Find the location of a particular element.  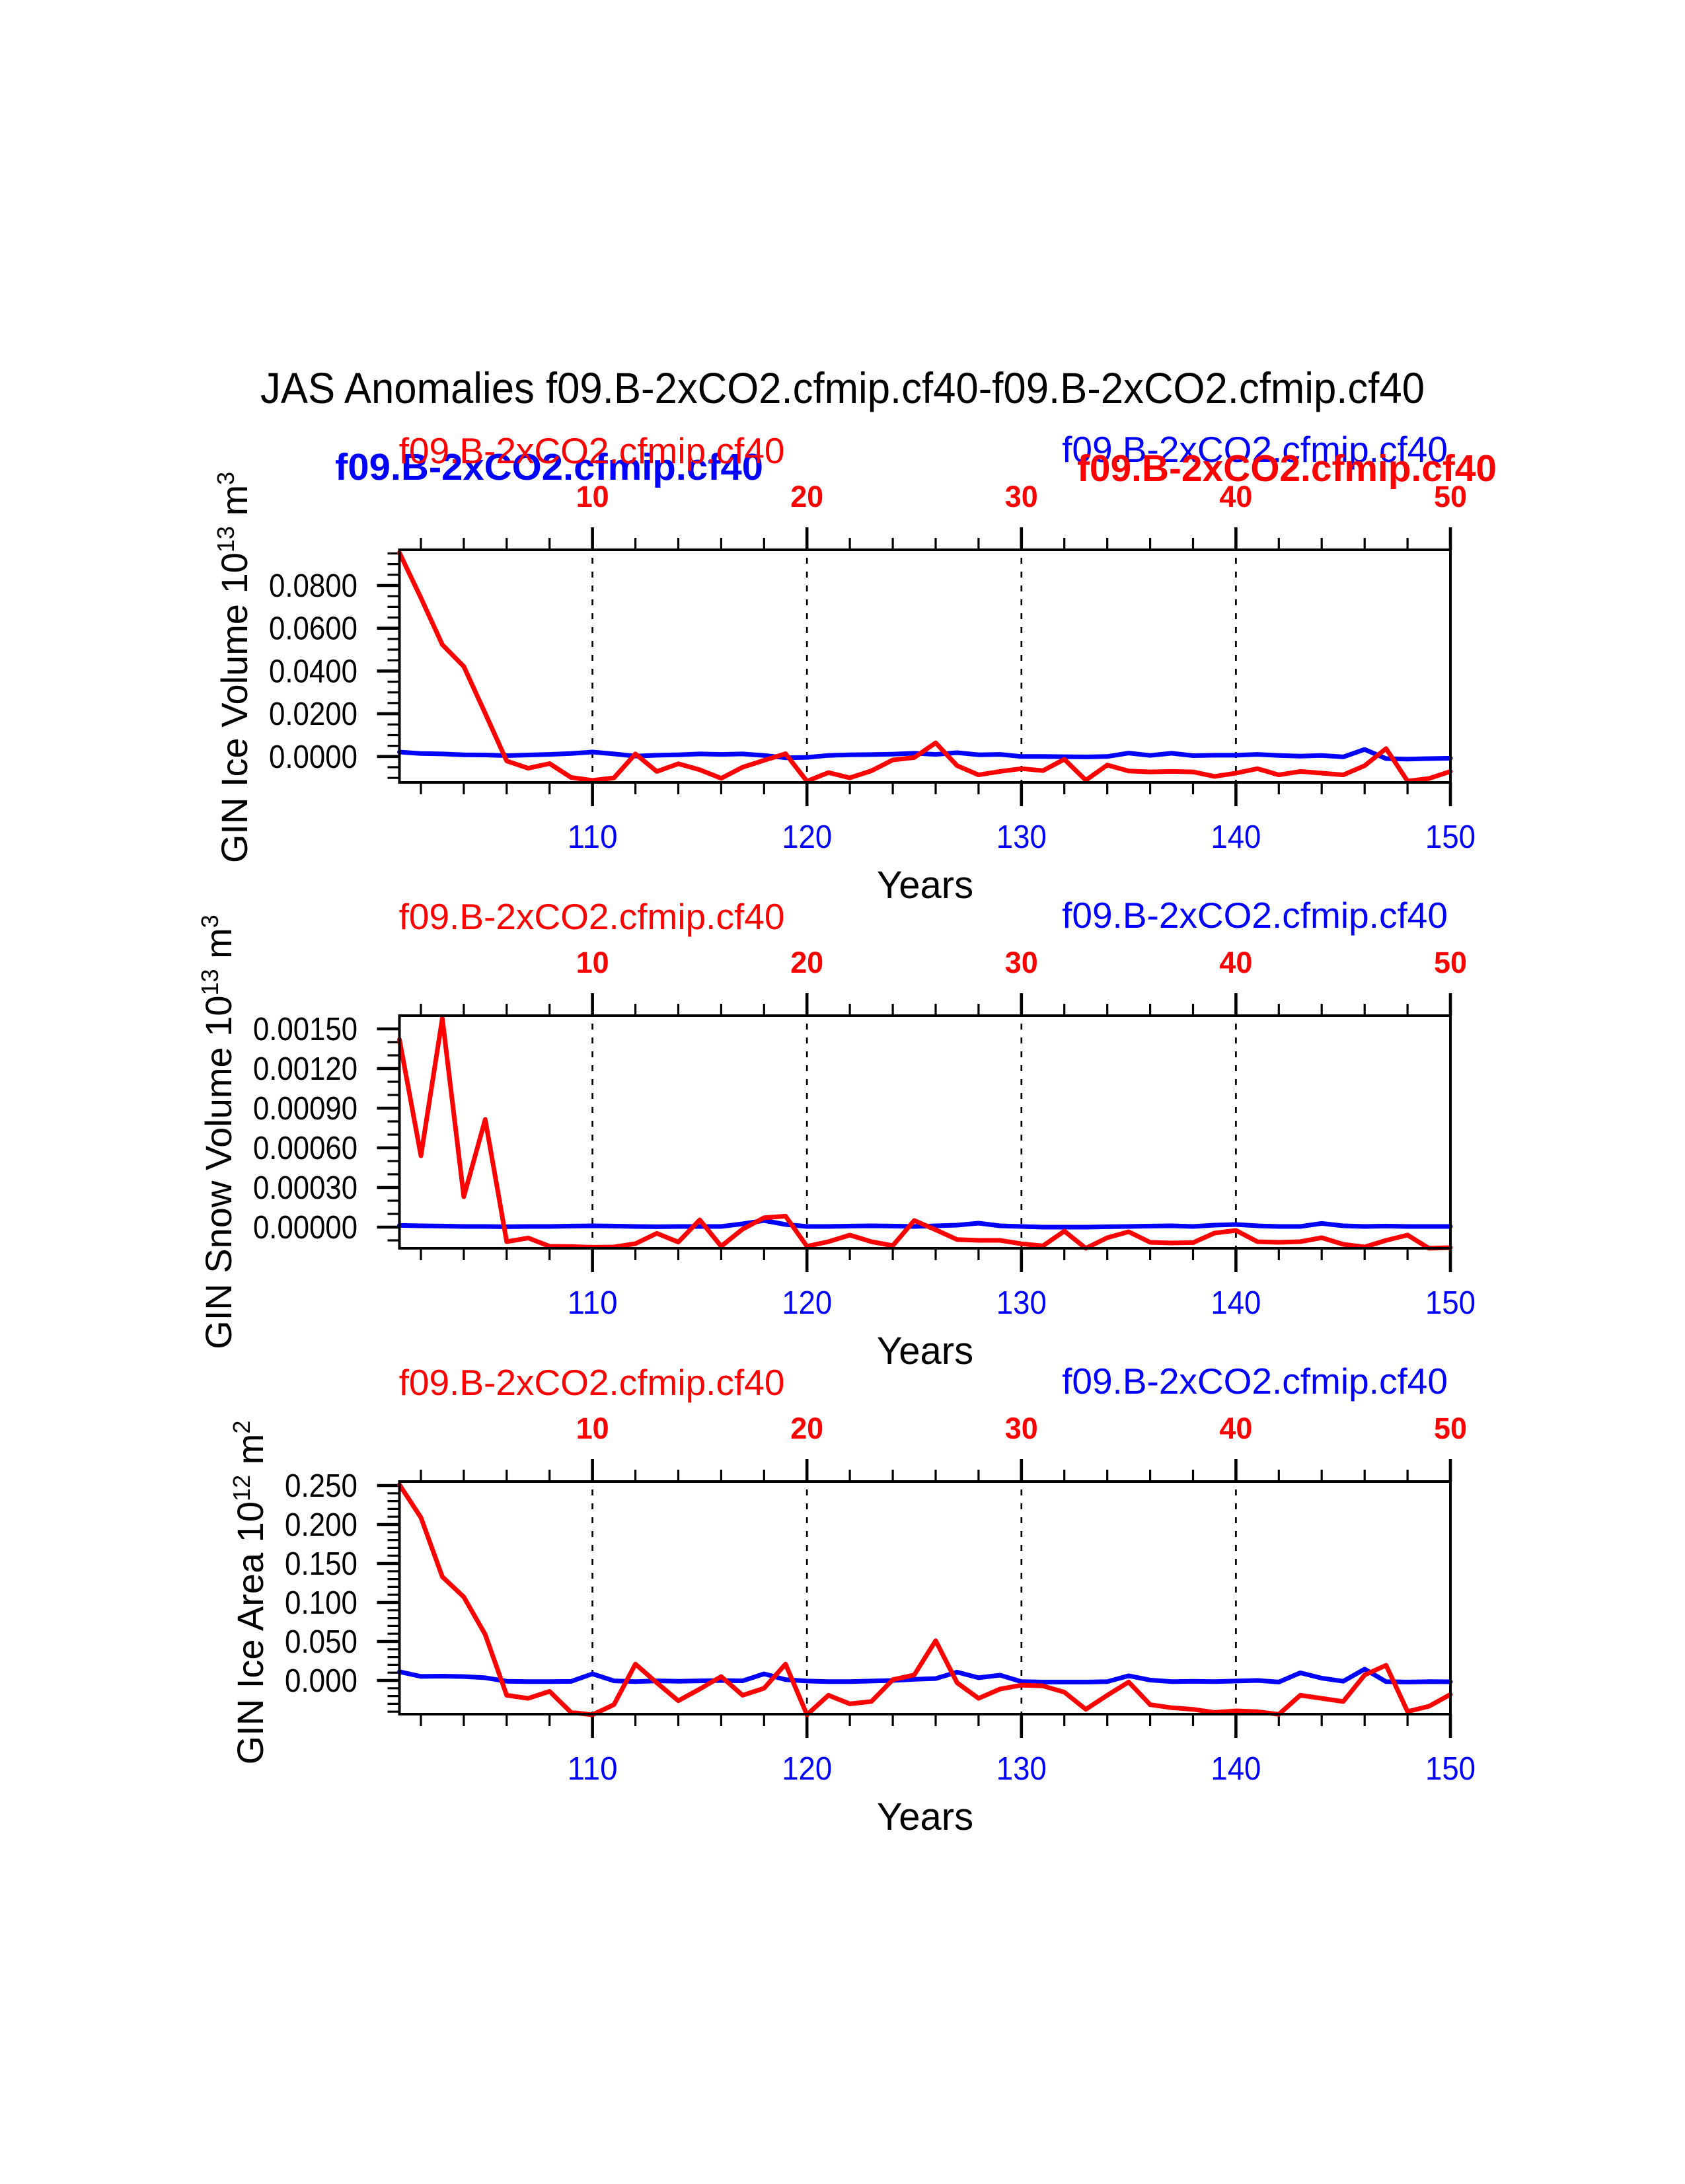

svg-text: 0.00090 is located at coordinates (305, 1109).